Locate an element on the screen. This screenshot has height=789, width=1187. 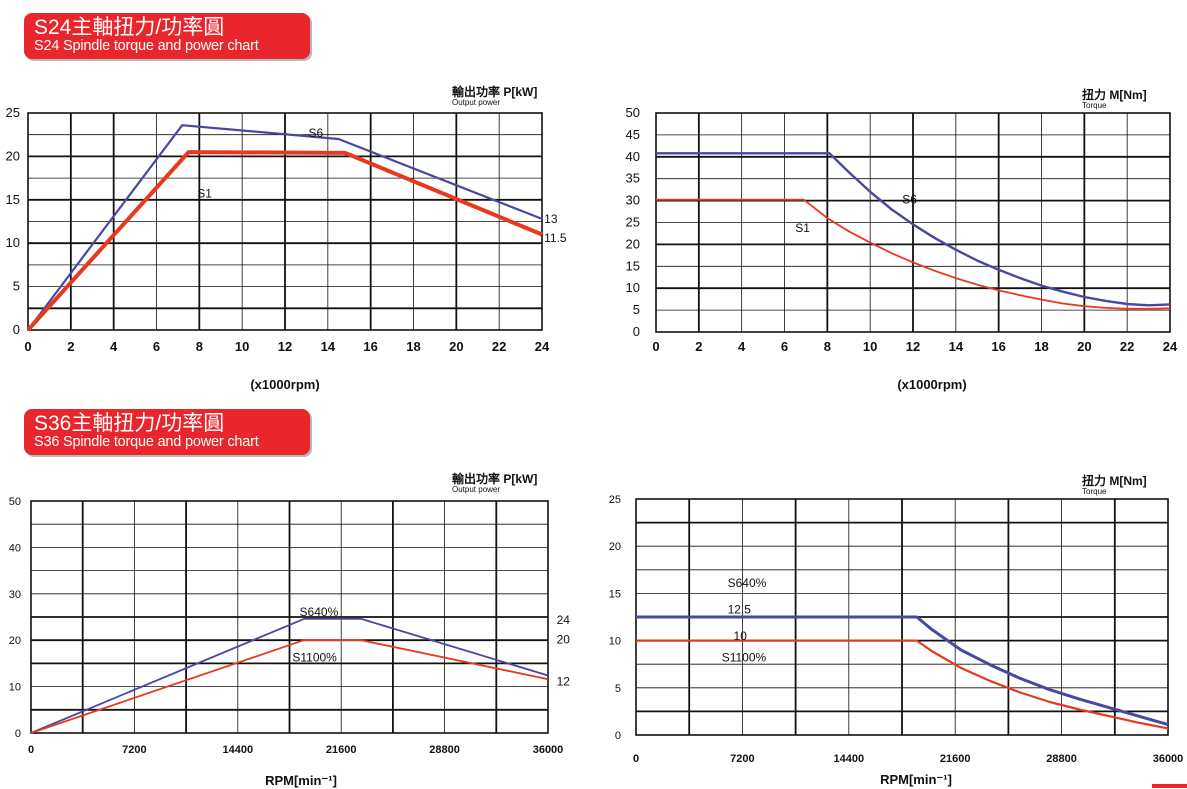
x-axis-label: RPM[min⁻¹] is located at coordinates (301, 780).